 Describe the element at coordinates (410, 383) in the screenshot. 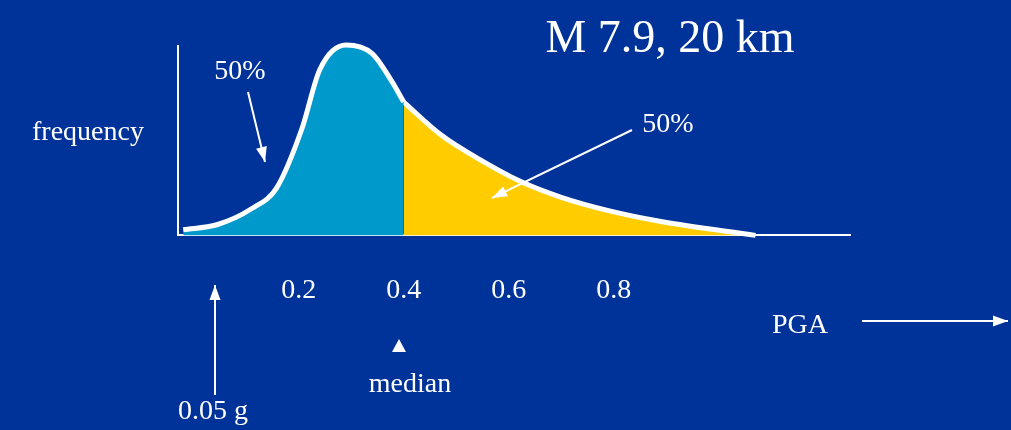

I see `text: median` at that location.